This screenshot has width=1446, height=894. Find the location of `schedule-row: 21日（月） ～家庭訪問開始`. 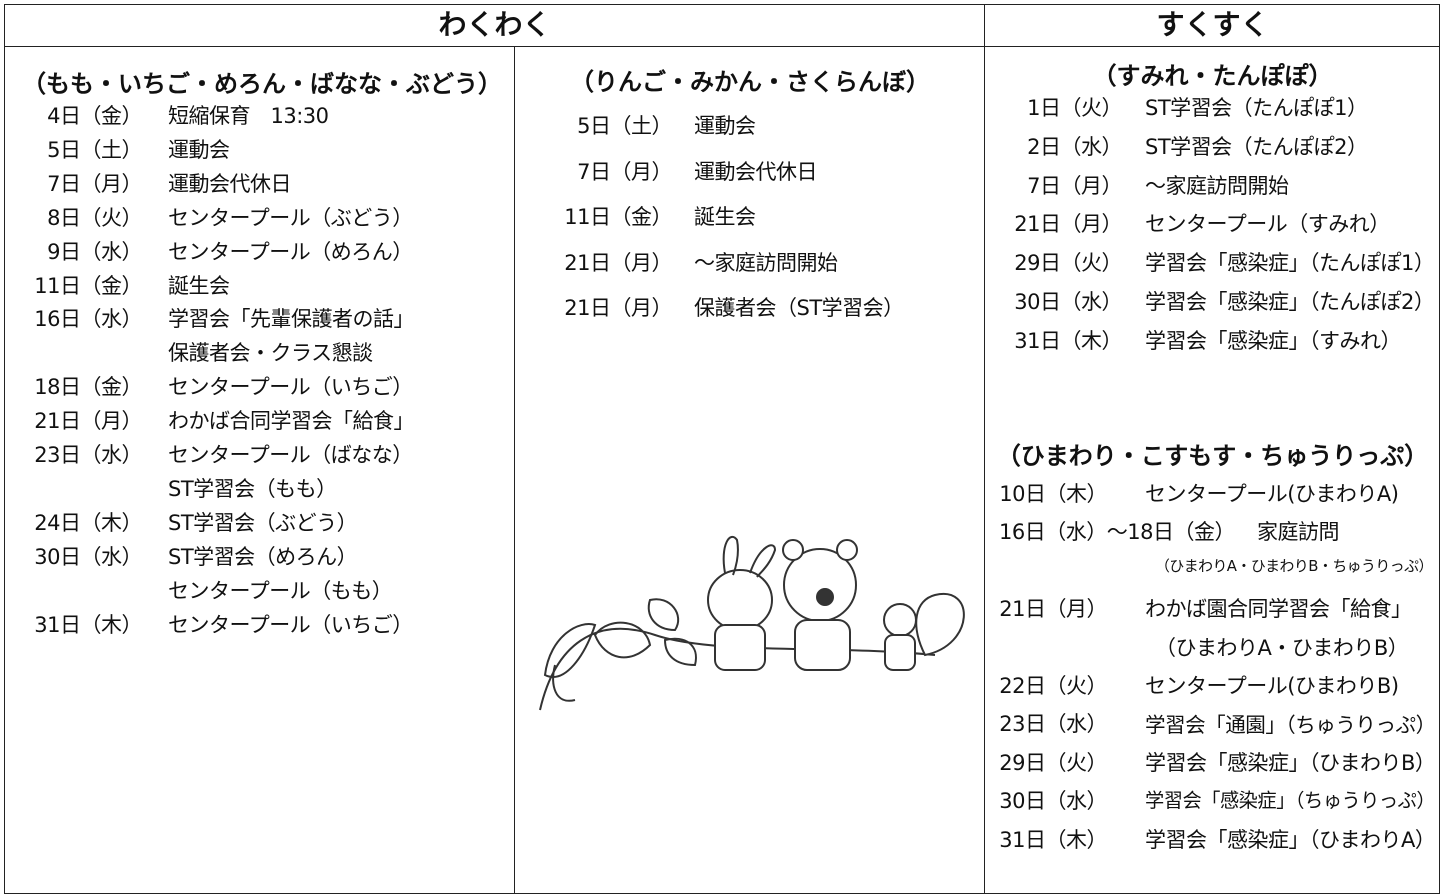

schedule-row: 21日（月） ～家庭訪問開始 is located at coordinates (750, 262).